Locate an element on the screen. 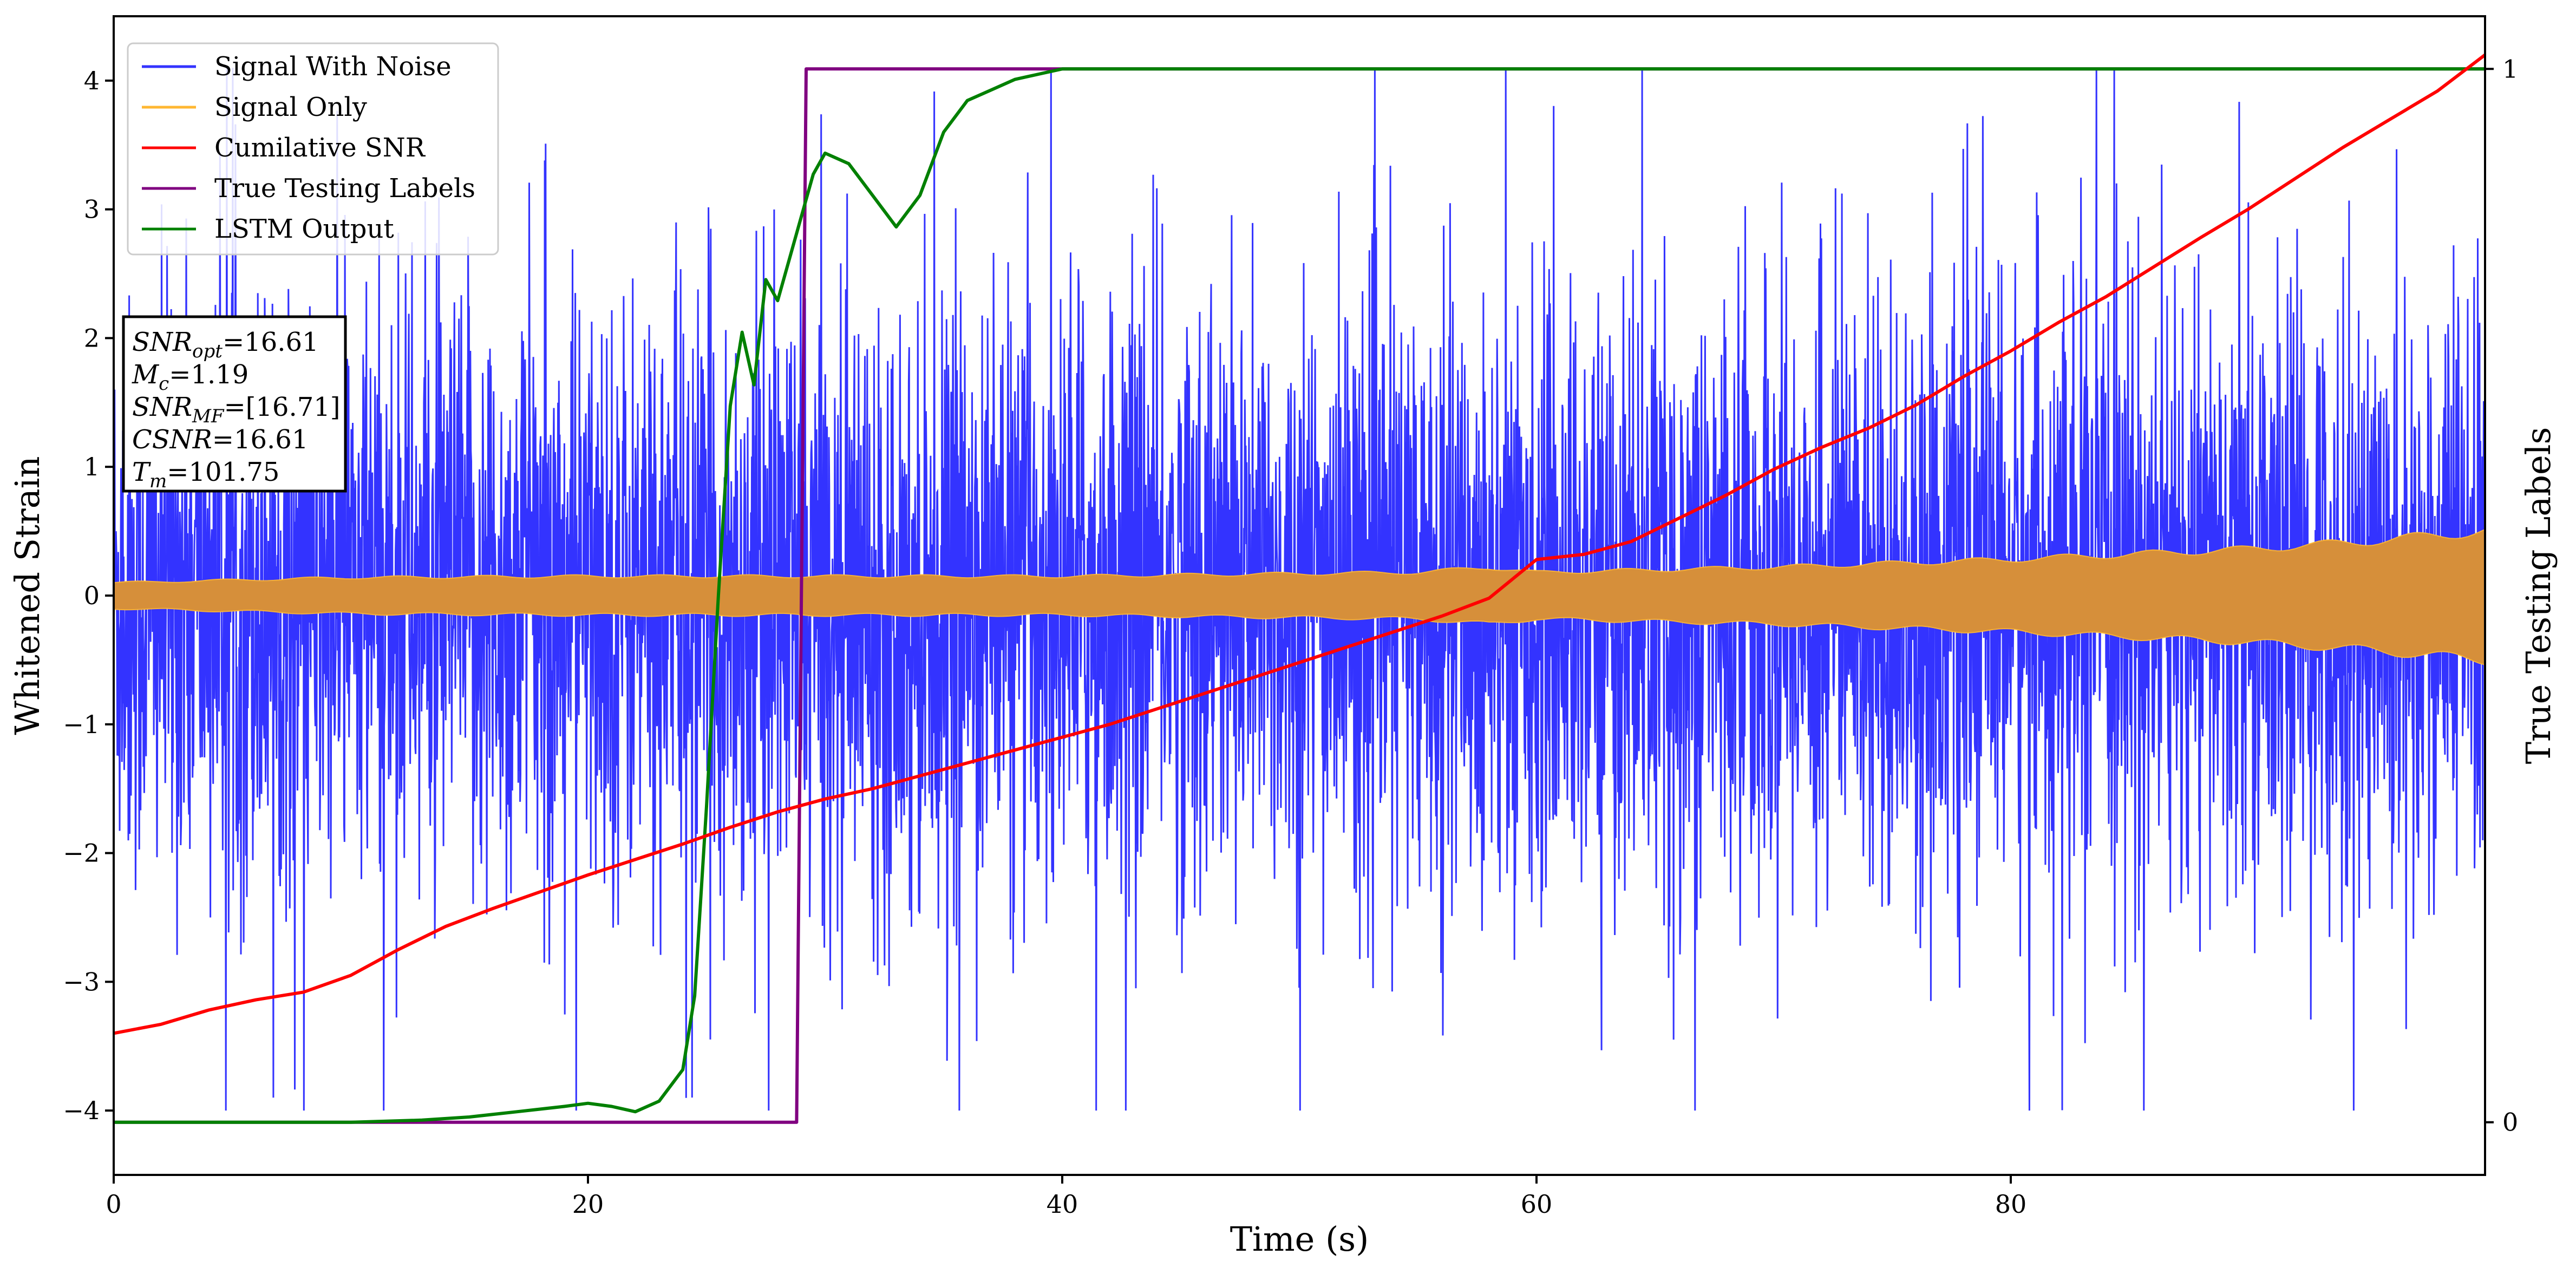 Image resolution: width=2576 pixels, height=1274 pixels. legend-label-cumilative-snr: Cumilative SNR is located at coordinates (320, 148).